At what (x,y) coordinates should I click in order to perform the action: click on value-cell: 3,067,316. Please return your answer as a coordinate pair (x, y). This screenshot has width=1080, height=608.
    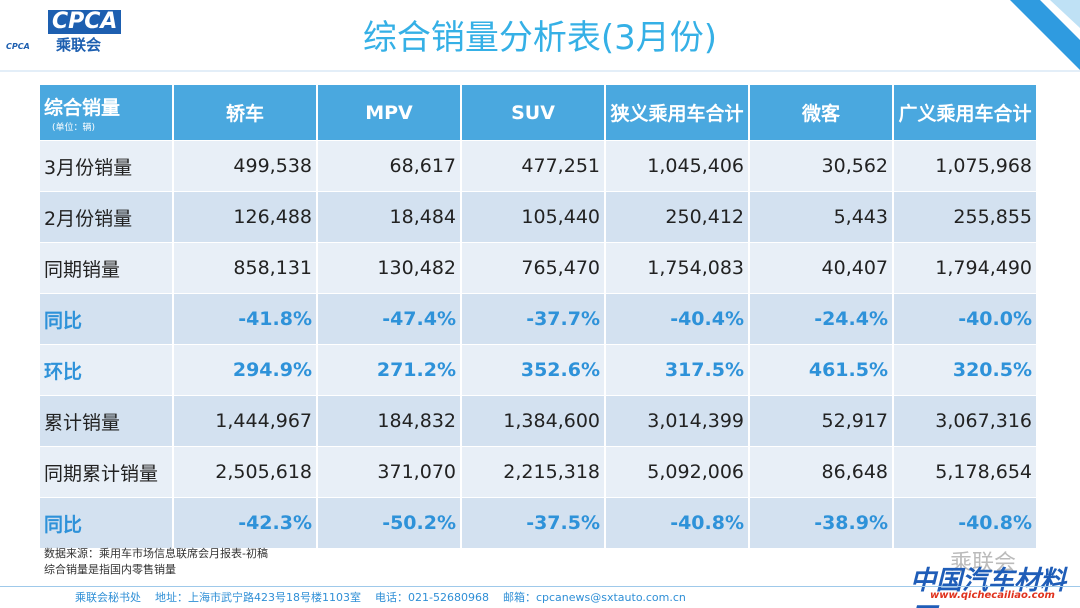
    Looking at the image, I should click on (965, 421).